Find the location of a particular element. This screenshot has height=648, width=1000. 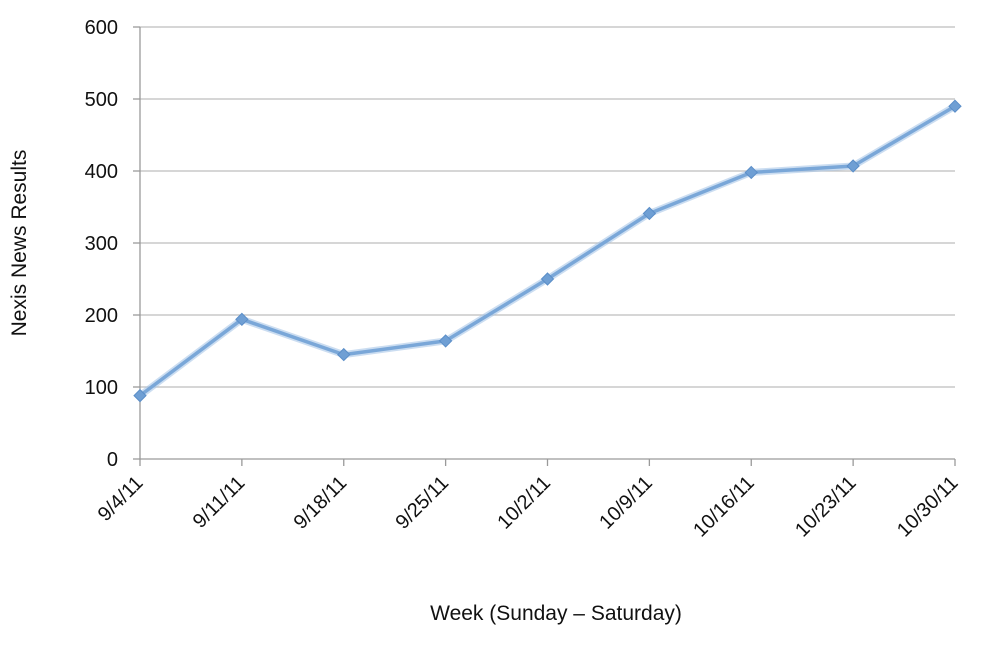

x-tick-label: 9/11/11 is located at coordinates (219, 502).